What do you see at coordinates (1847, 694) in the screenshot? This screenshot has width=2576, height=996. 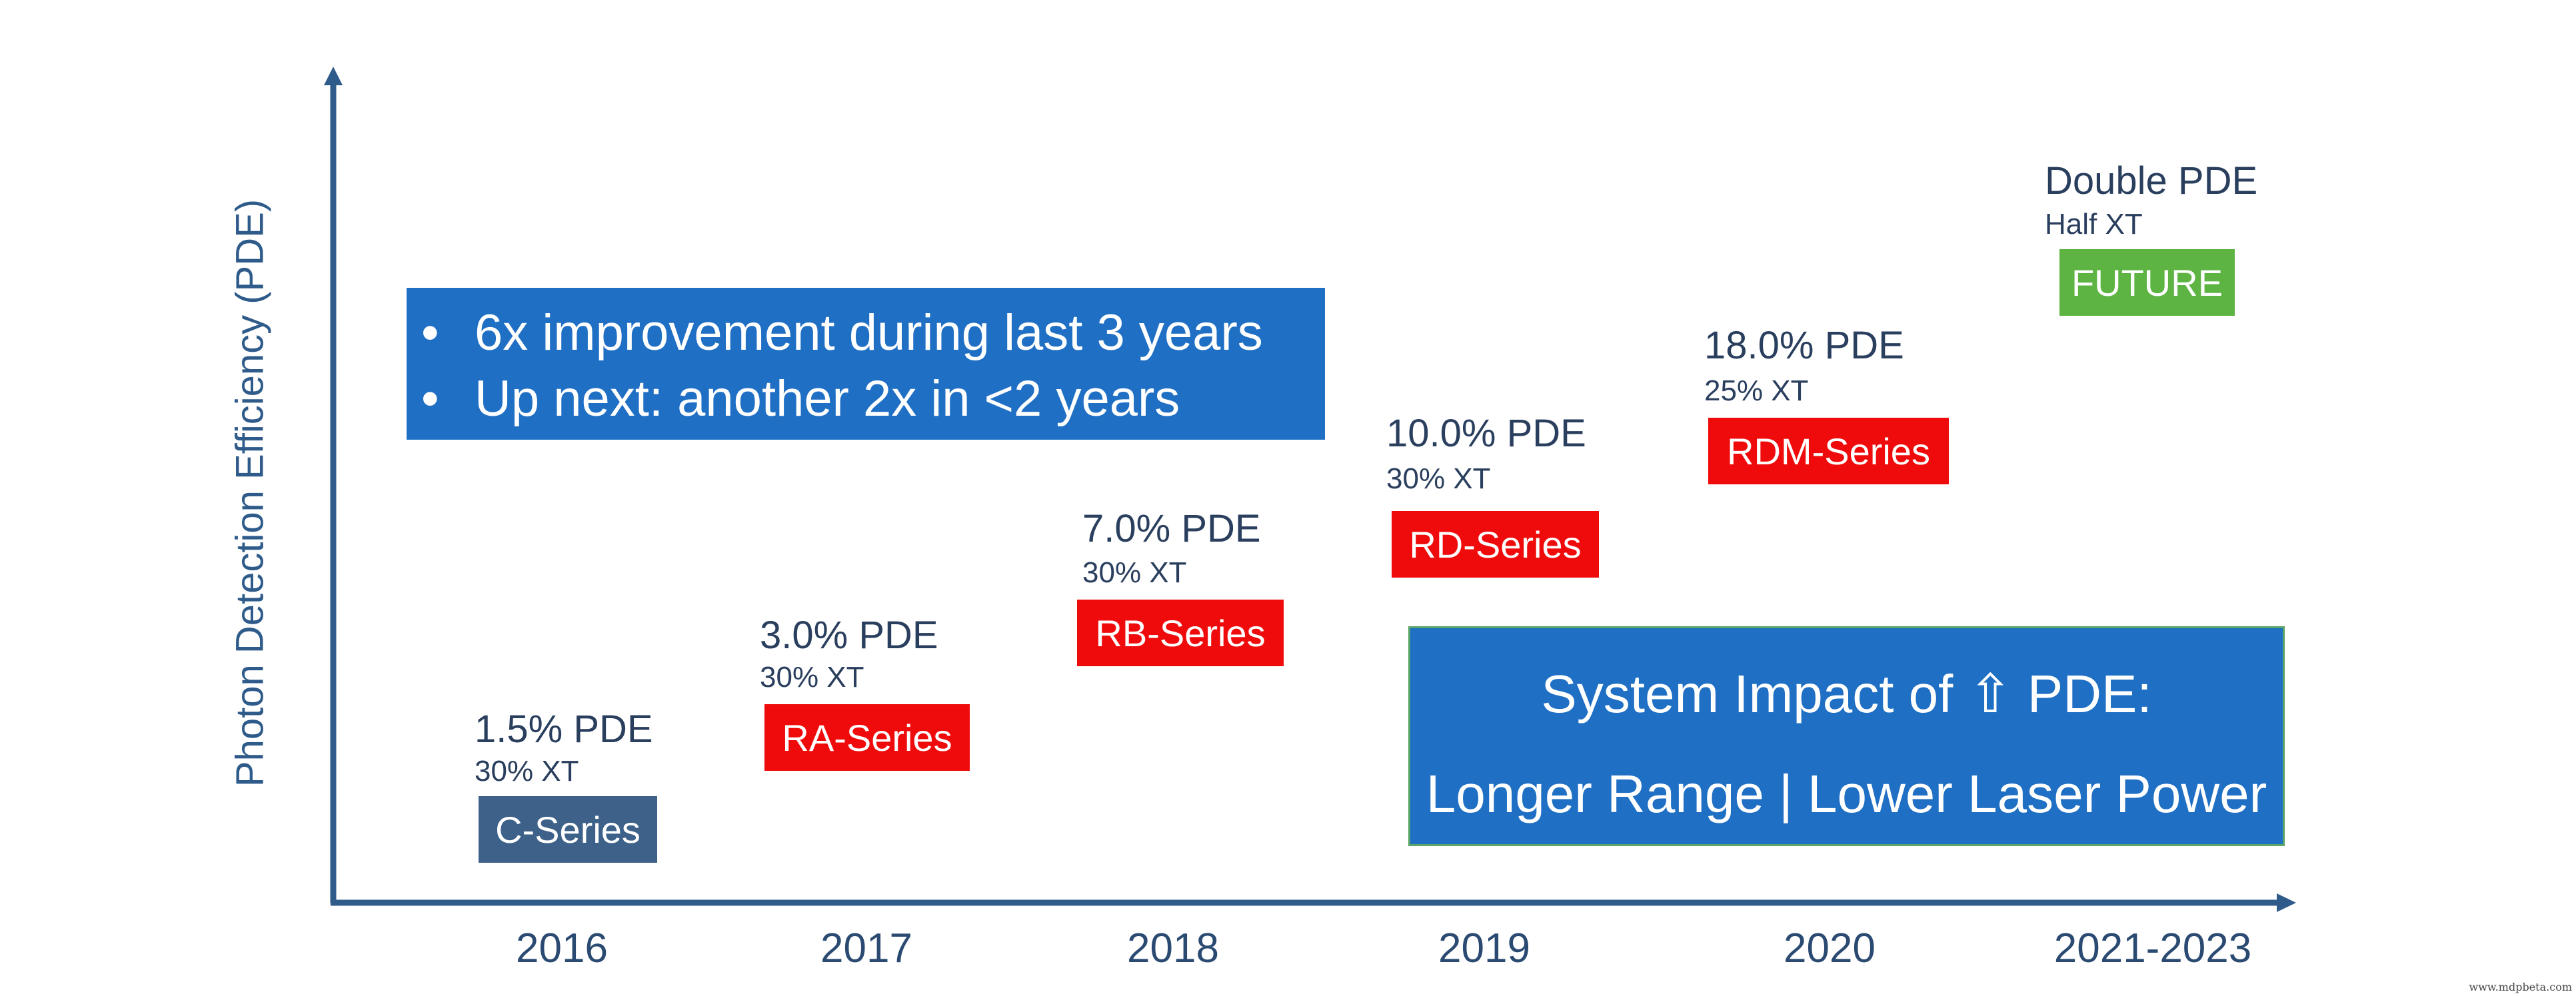 I see `system-impact-title: System Impact of ⇧ PDE:` at bounding box center [1847, 694].